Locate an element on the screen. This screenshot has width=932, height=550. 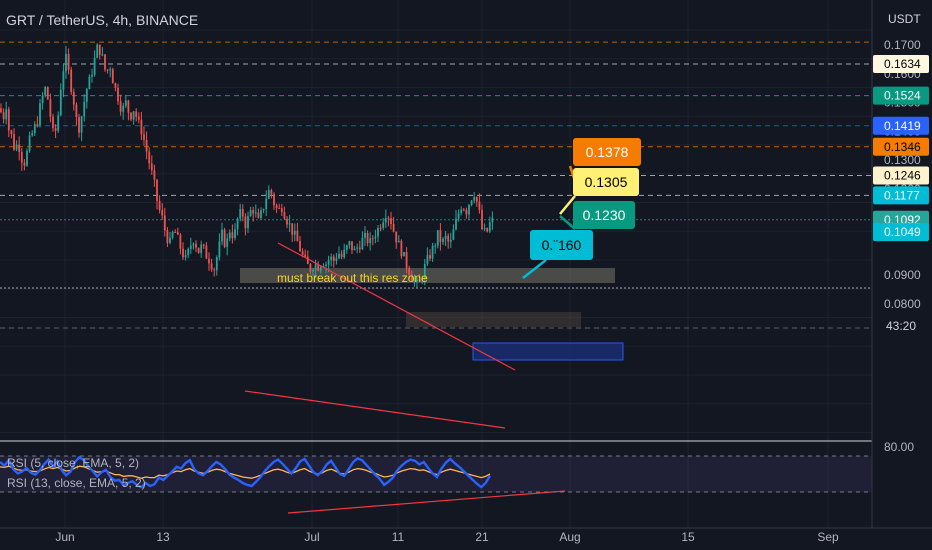
demand-zone is located at coordinates (548, 351).